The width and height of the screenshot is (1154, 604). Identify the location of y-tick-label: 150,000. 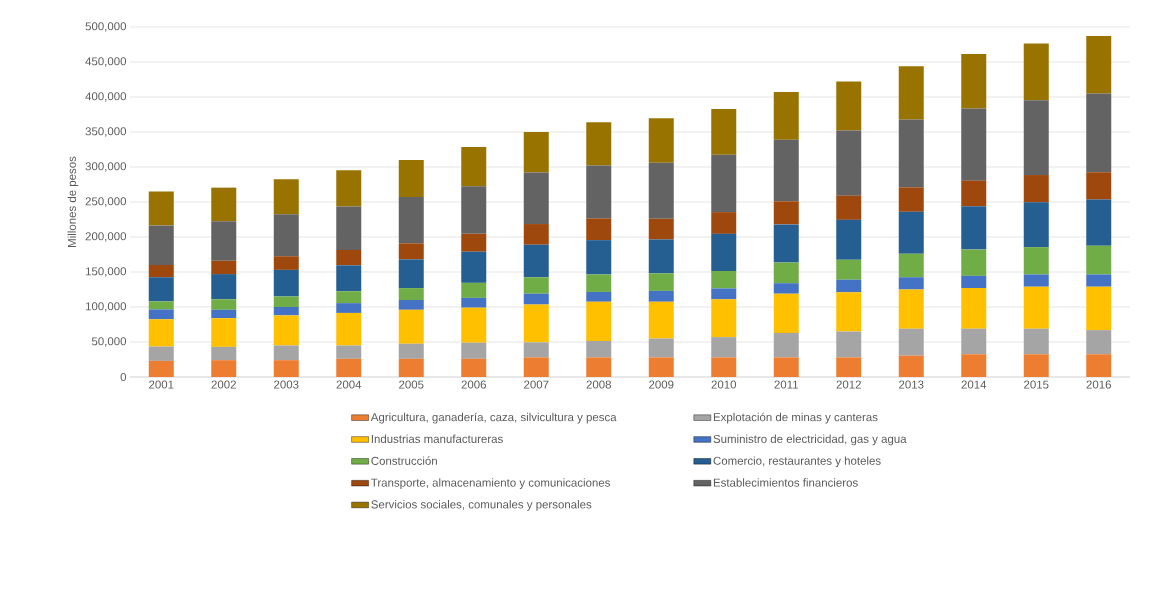
(106, 272).